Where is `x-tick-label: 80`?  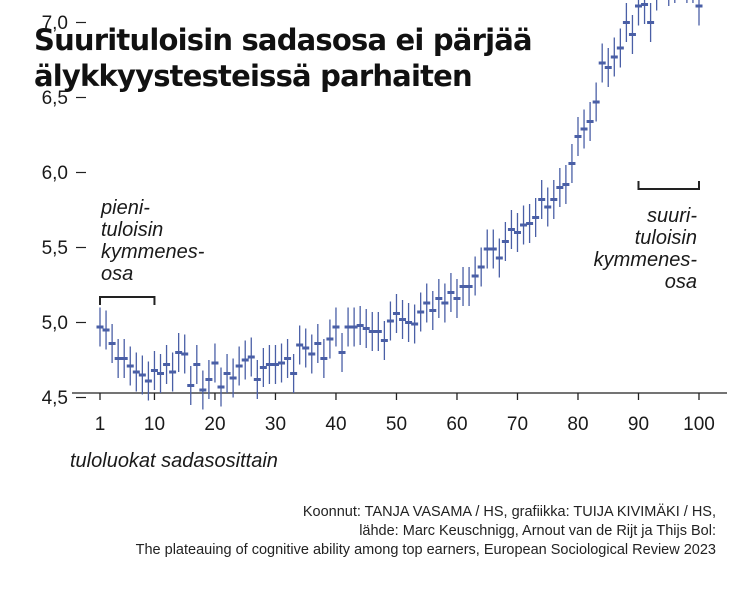 x-tick-label: 80 is located at coordinates (577, 424).